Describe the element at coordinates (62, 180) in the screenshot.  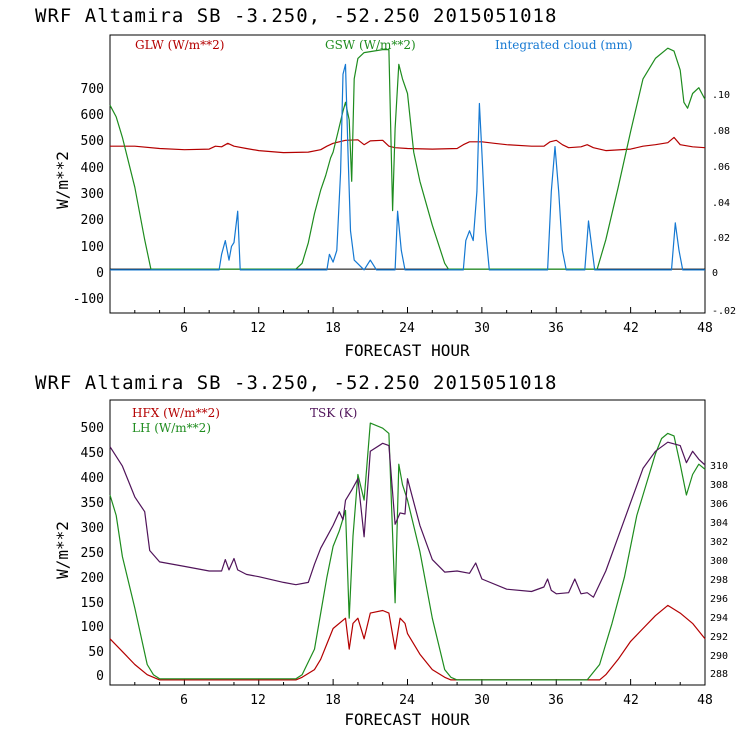
I see `top-y-axis-label: W/m**2` at that location.